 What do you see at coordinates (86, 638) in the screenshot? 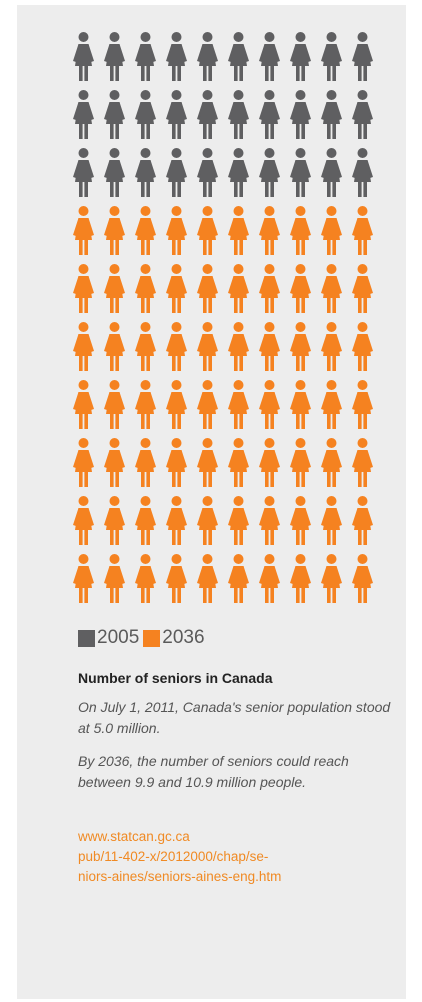
I see `legend-swatch-2005` at bounding box center [86, 638].